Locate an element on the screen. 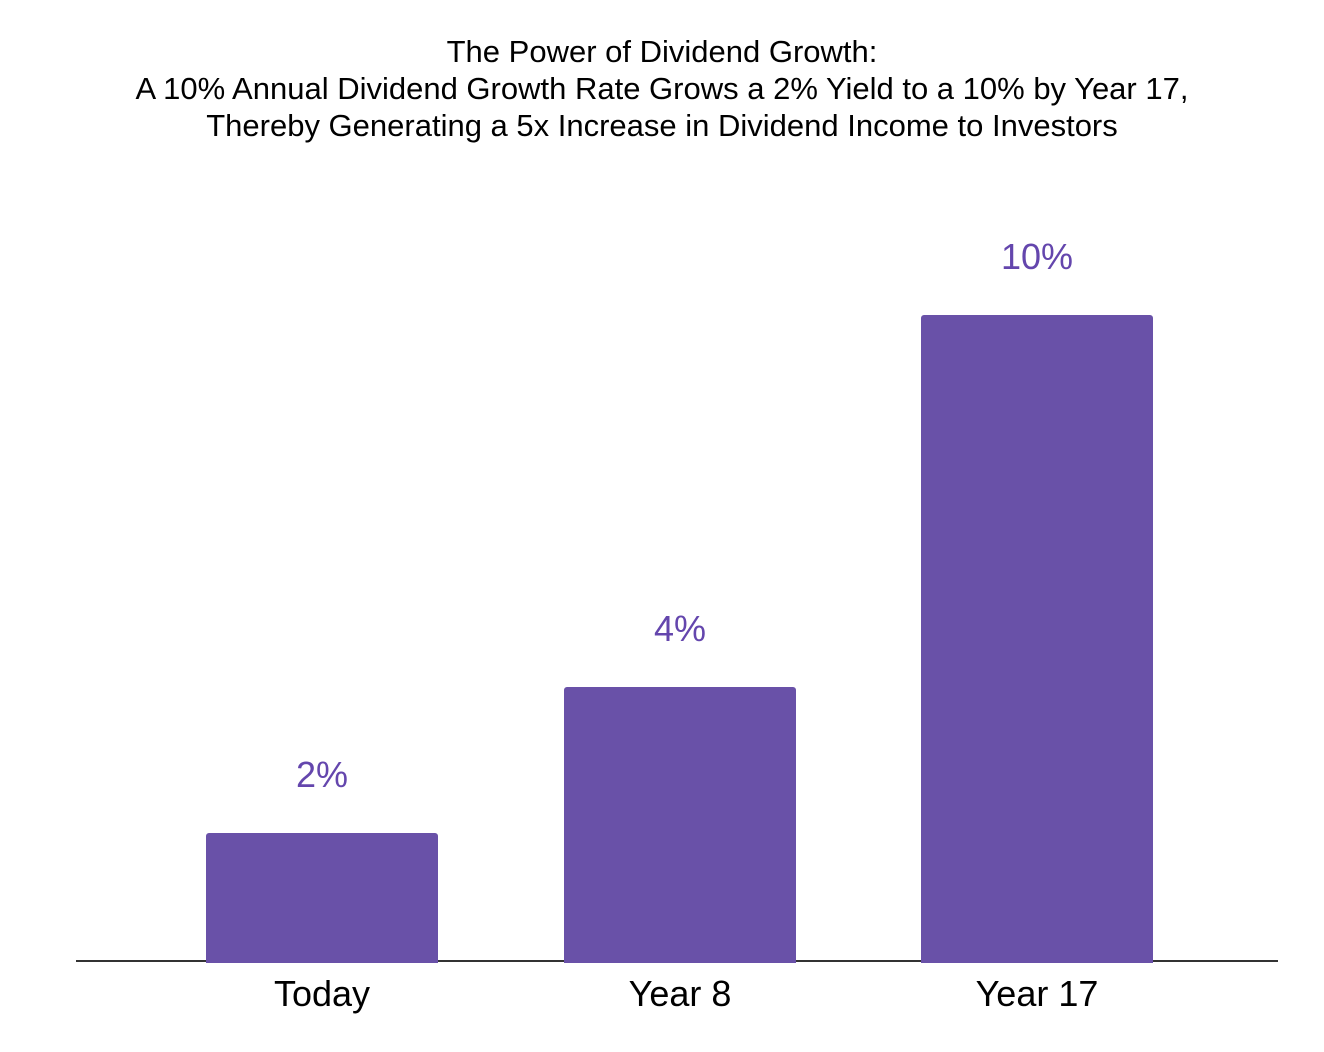 Image resolution: width=1324 pixels, height=1052 pixels. bar-value-label: 10% is located at coordinates (1037, 256).